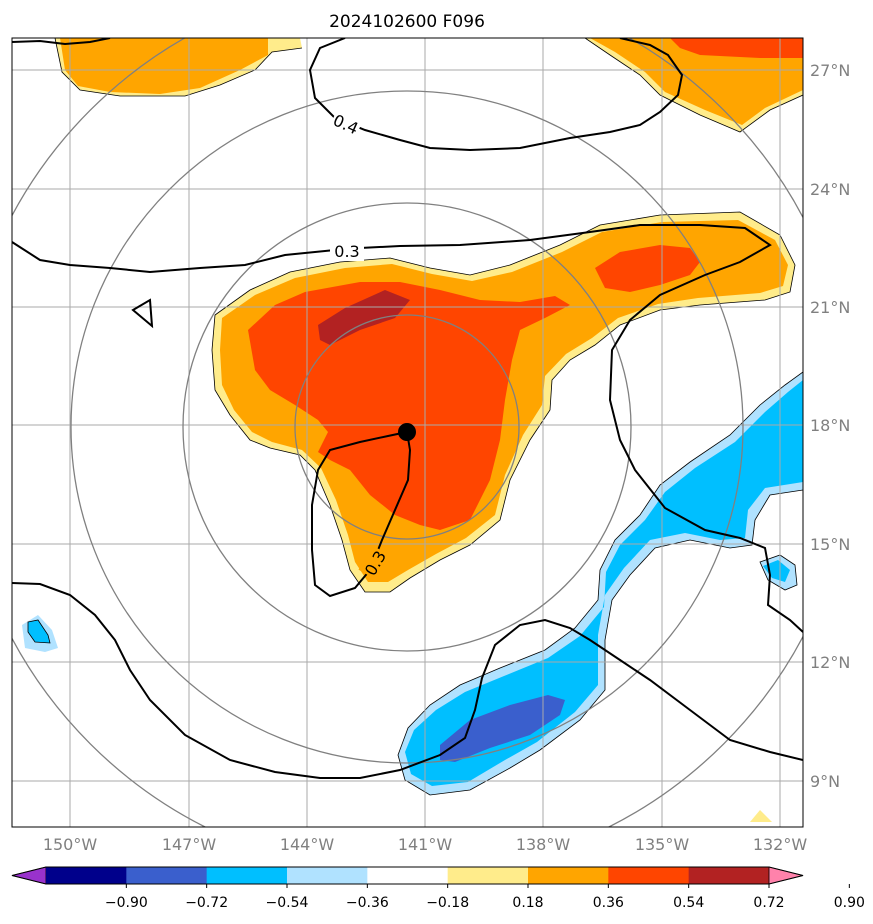 The image size is (873, 924). What do you see at coordinates (608, 903) in the screenshot?
I see `colorbar-tick-label: 0.36` at bounding box center [608, 903].